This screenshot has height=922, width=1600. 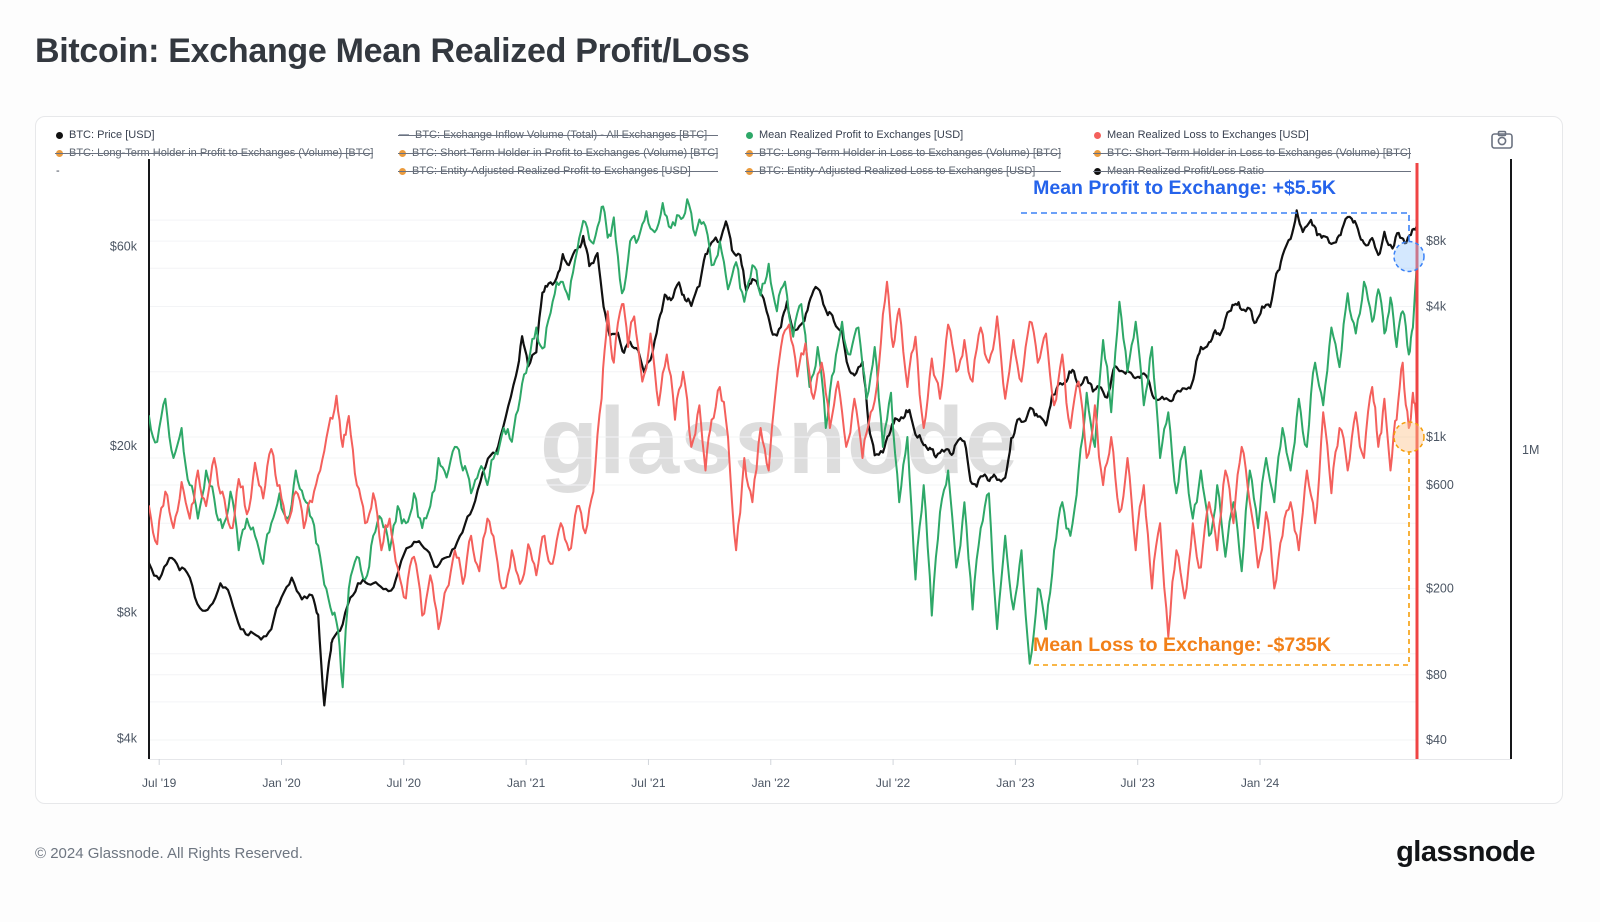 I want to click on x-tick-label: Jan '22, so click(x=771, y=783).